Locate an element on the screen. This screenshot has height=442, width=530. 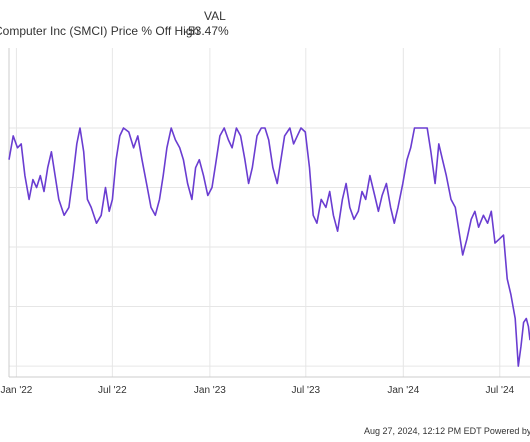
x-tick-label: Jan '23 is located at coordinates (209, 390).